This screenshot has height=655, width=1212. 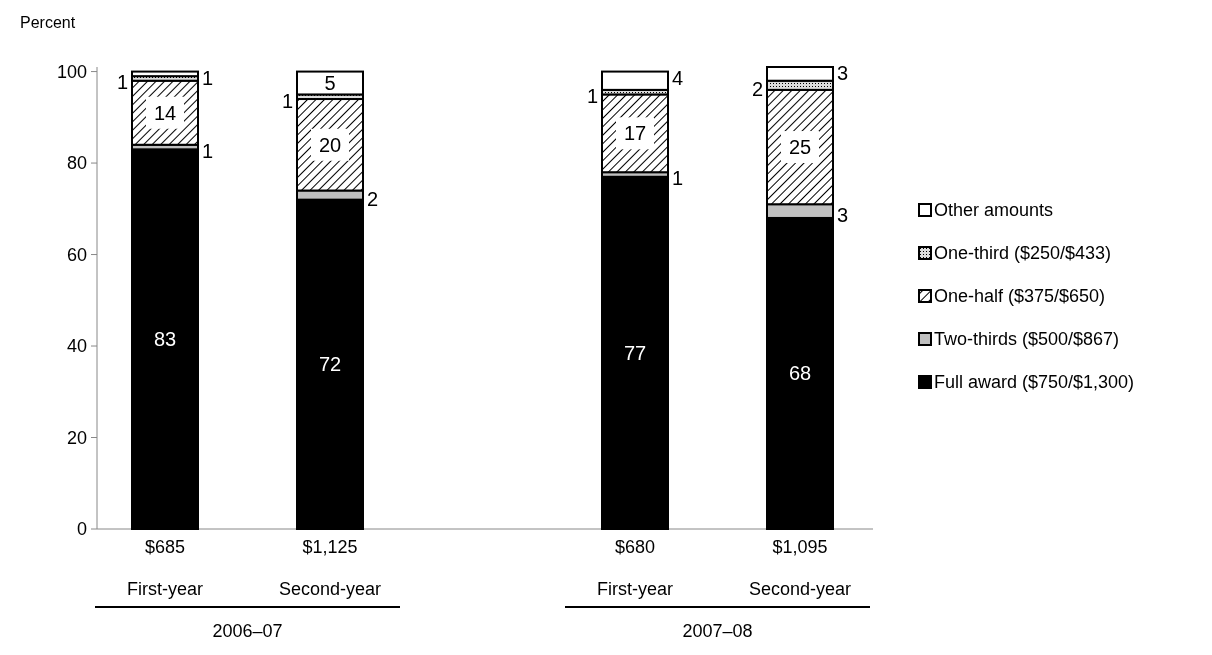 What do you see at coordinates (678, 77) in the screenshot?
I see `data-label: 4` at bounding box center [678, 77].